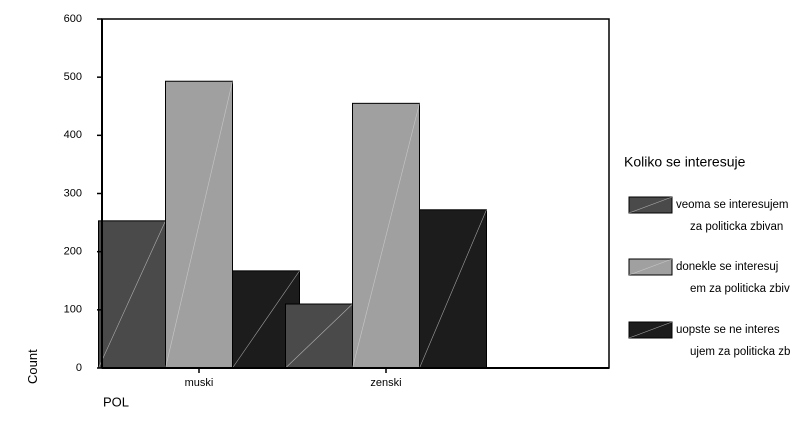  What do you see at coordinates (736, 227) in the screenshot?
I see `legend-label-line2: za politicka zbivan` at bounding box center [736, 227].